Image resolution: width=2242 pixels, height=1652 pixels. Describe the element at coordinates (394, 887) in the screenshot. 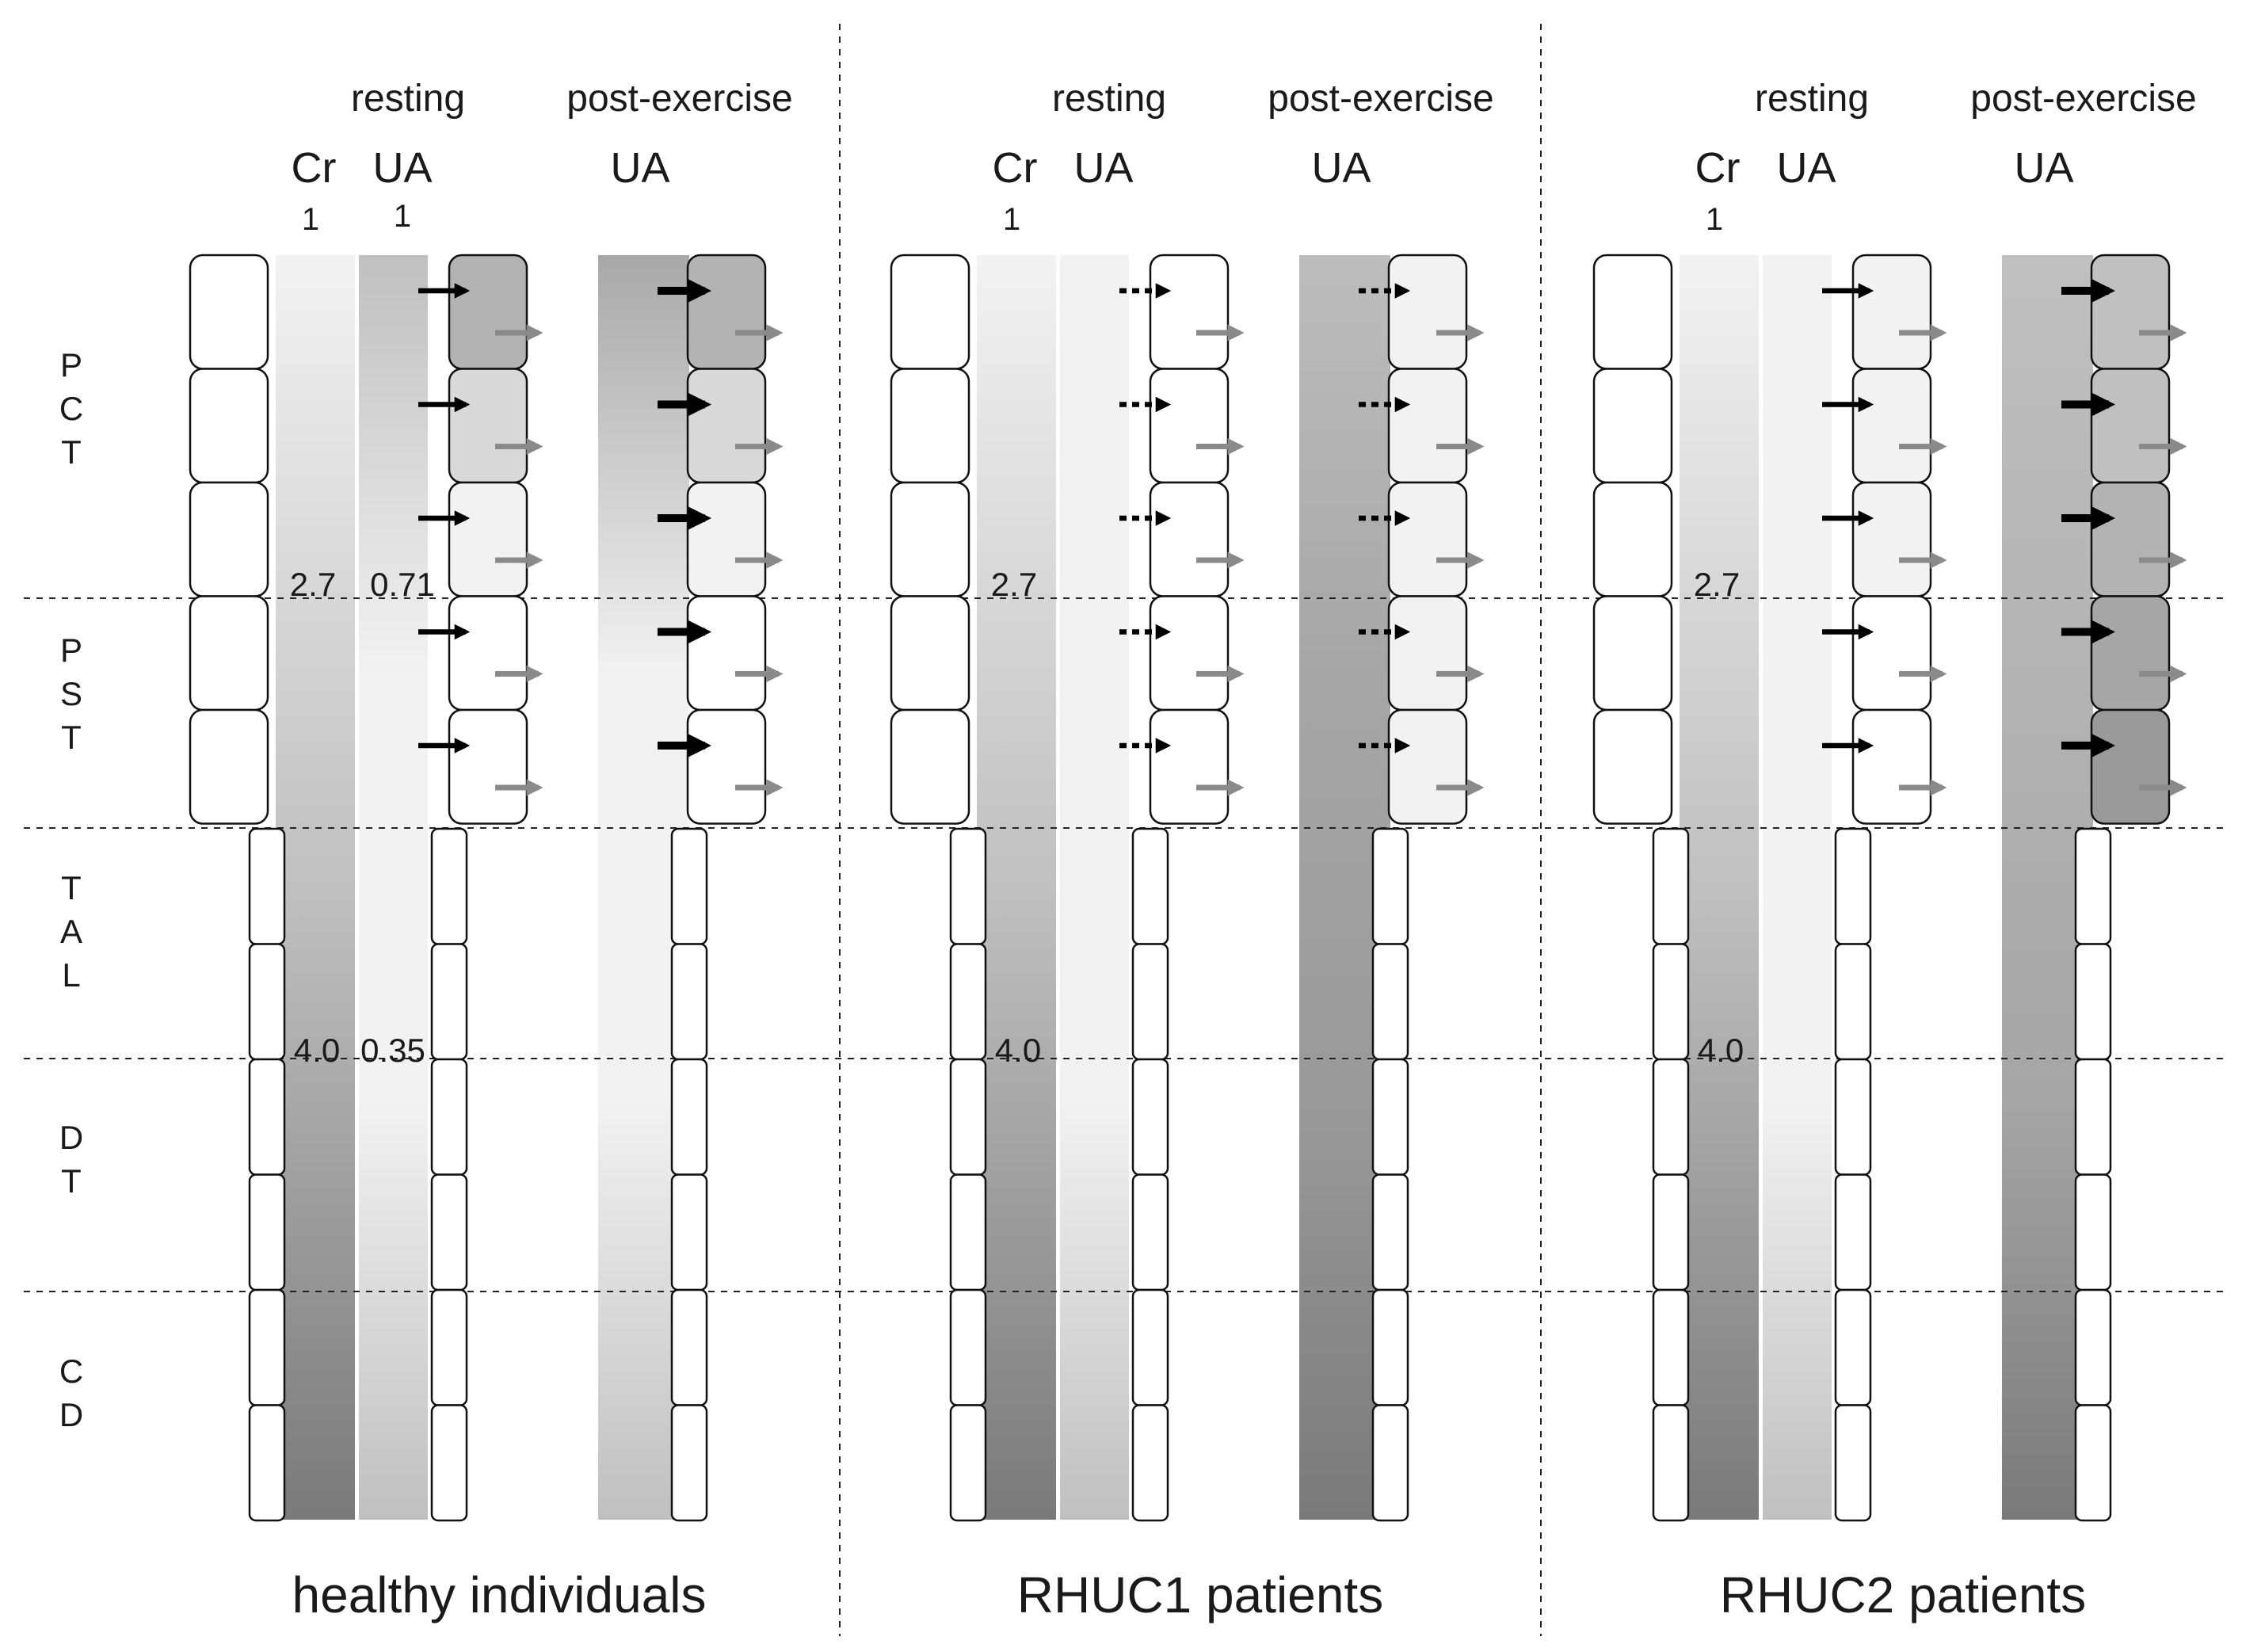

I see `uric-acid-band-resting-healthy` at that location.